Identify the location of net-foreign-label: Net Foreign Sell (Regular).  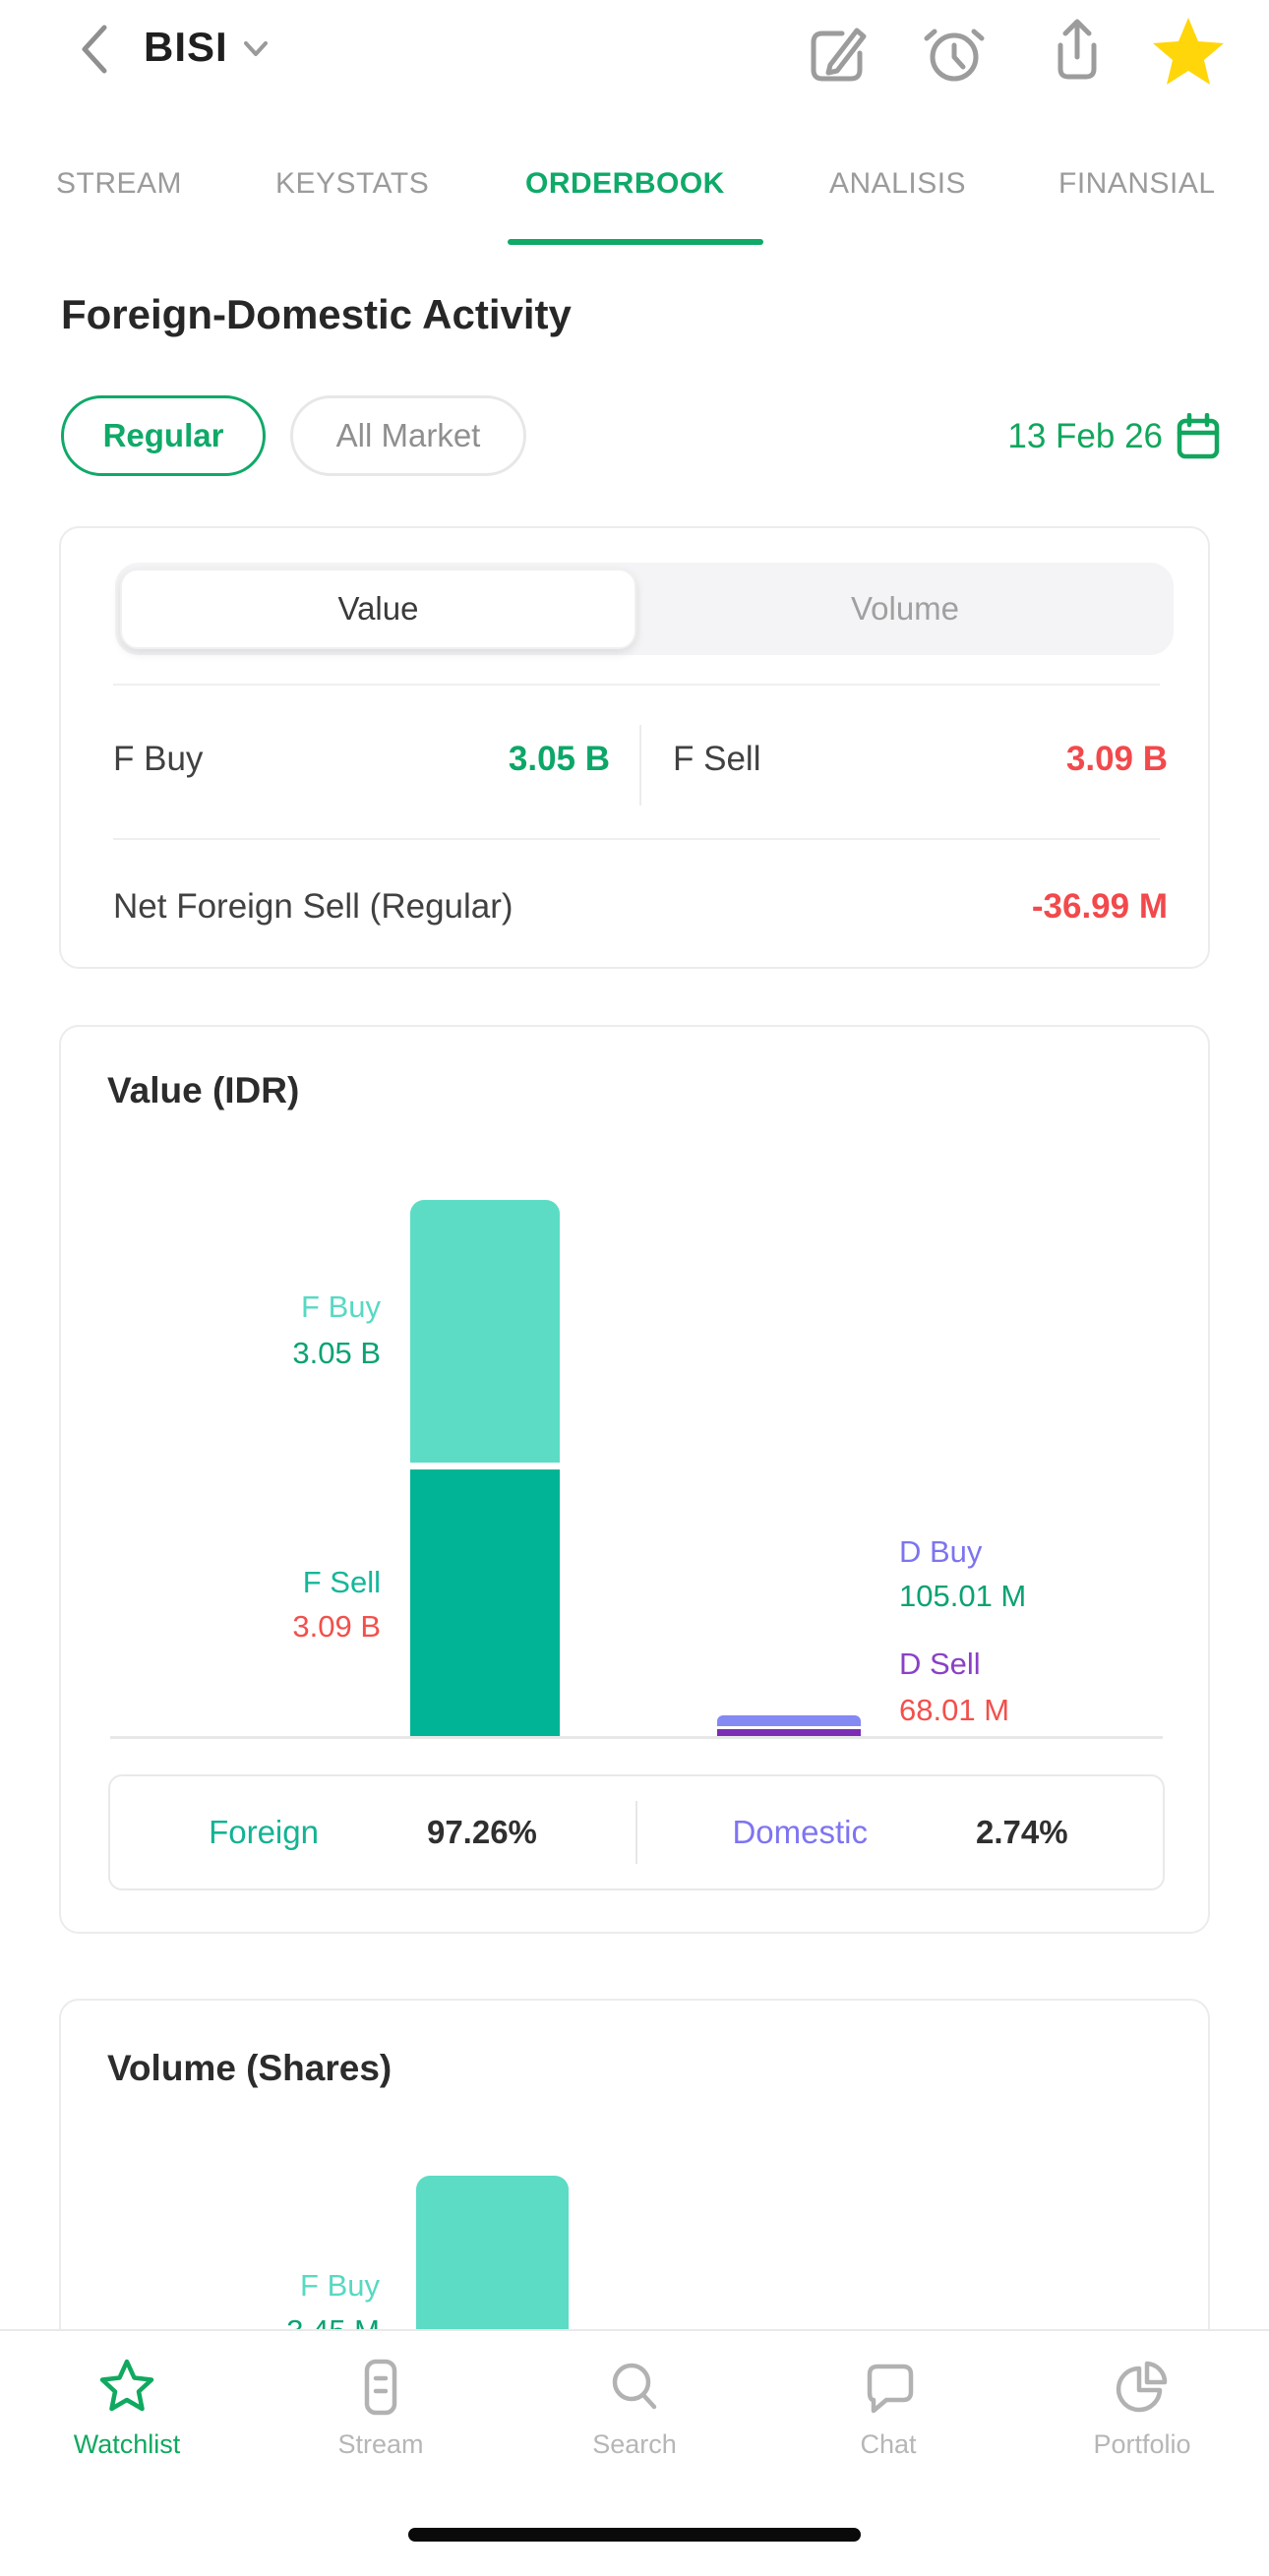
(313, 906).